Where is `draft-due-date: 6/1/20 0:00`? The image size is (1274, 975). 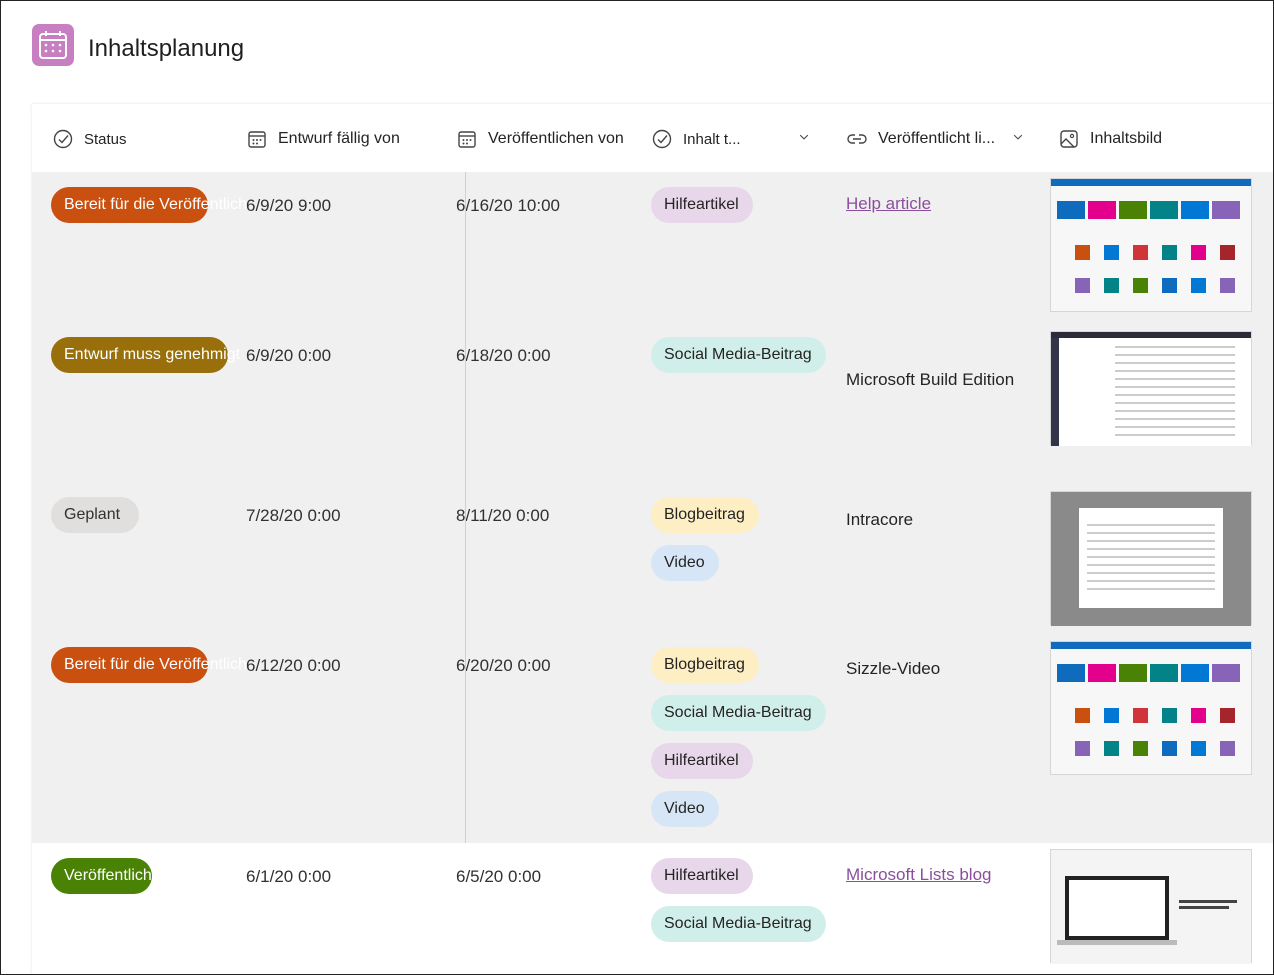 draft-due-date: 6/1/20 0:00 is located at coordinates (289, 876).